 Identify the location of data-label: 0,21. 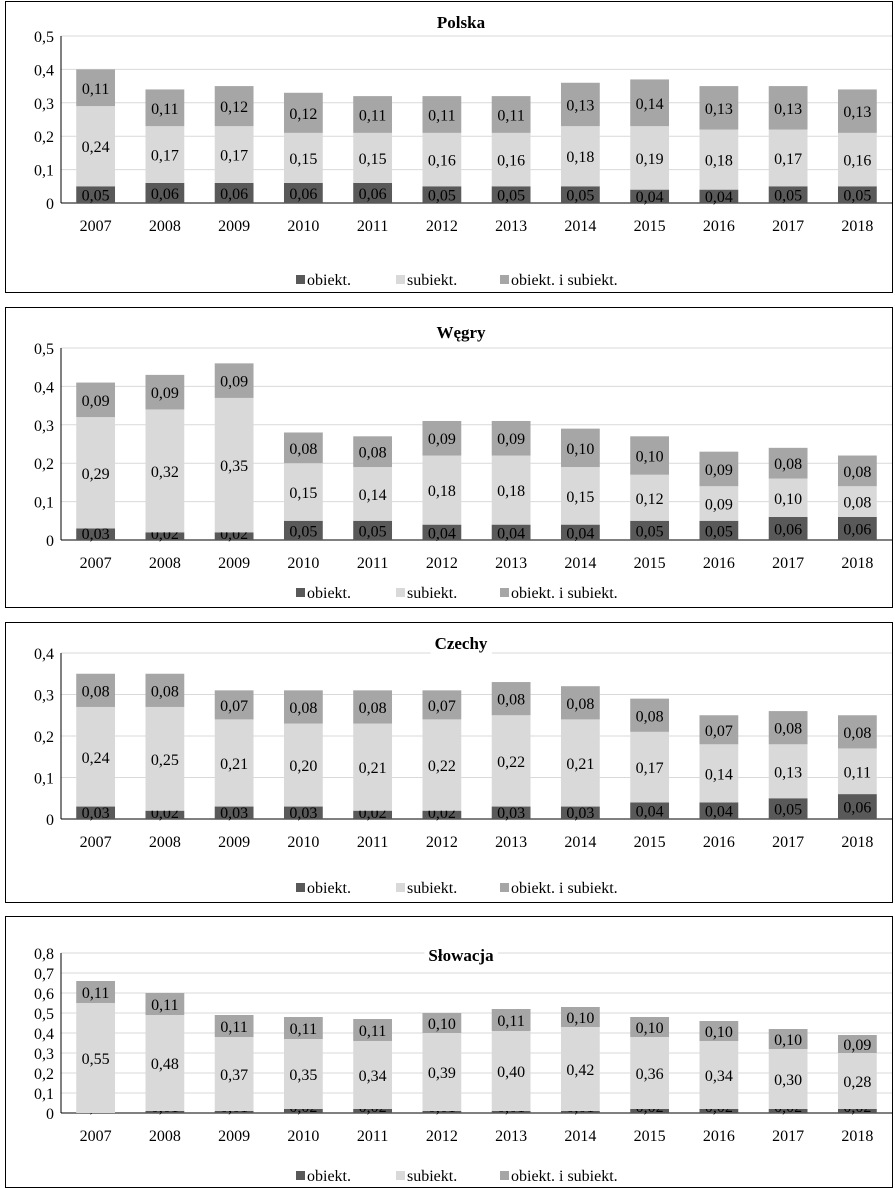
(580, 764).